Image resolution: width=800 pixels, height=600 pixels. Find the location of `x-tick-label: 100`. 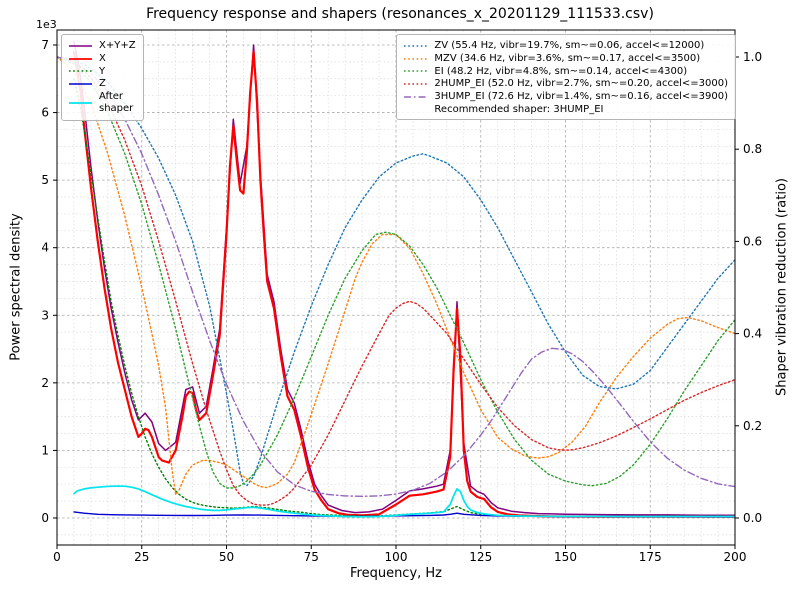

x-tick-label: 100 is located at coordinates (396, 557).